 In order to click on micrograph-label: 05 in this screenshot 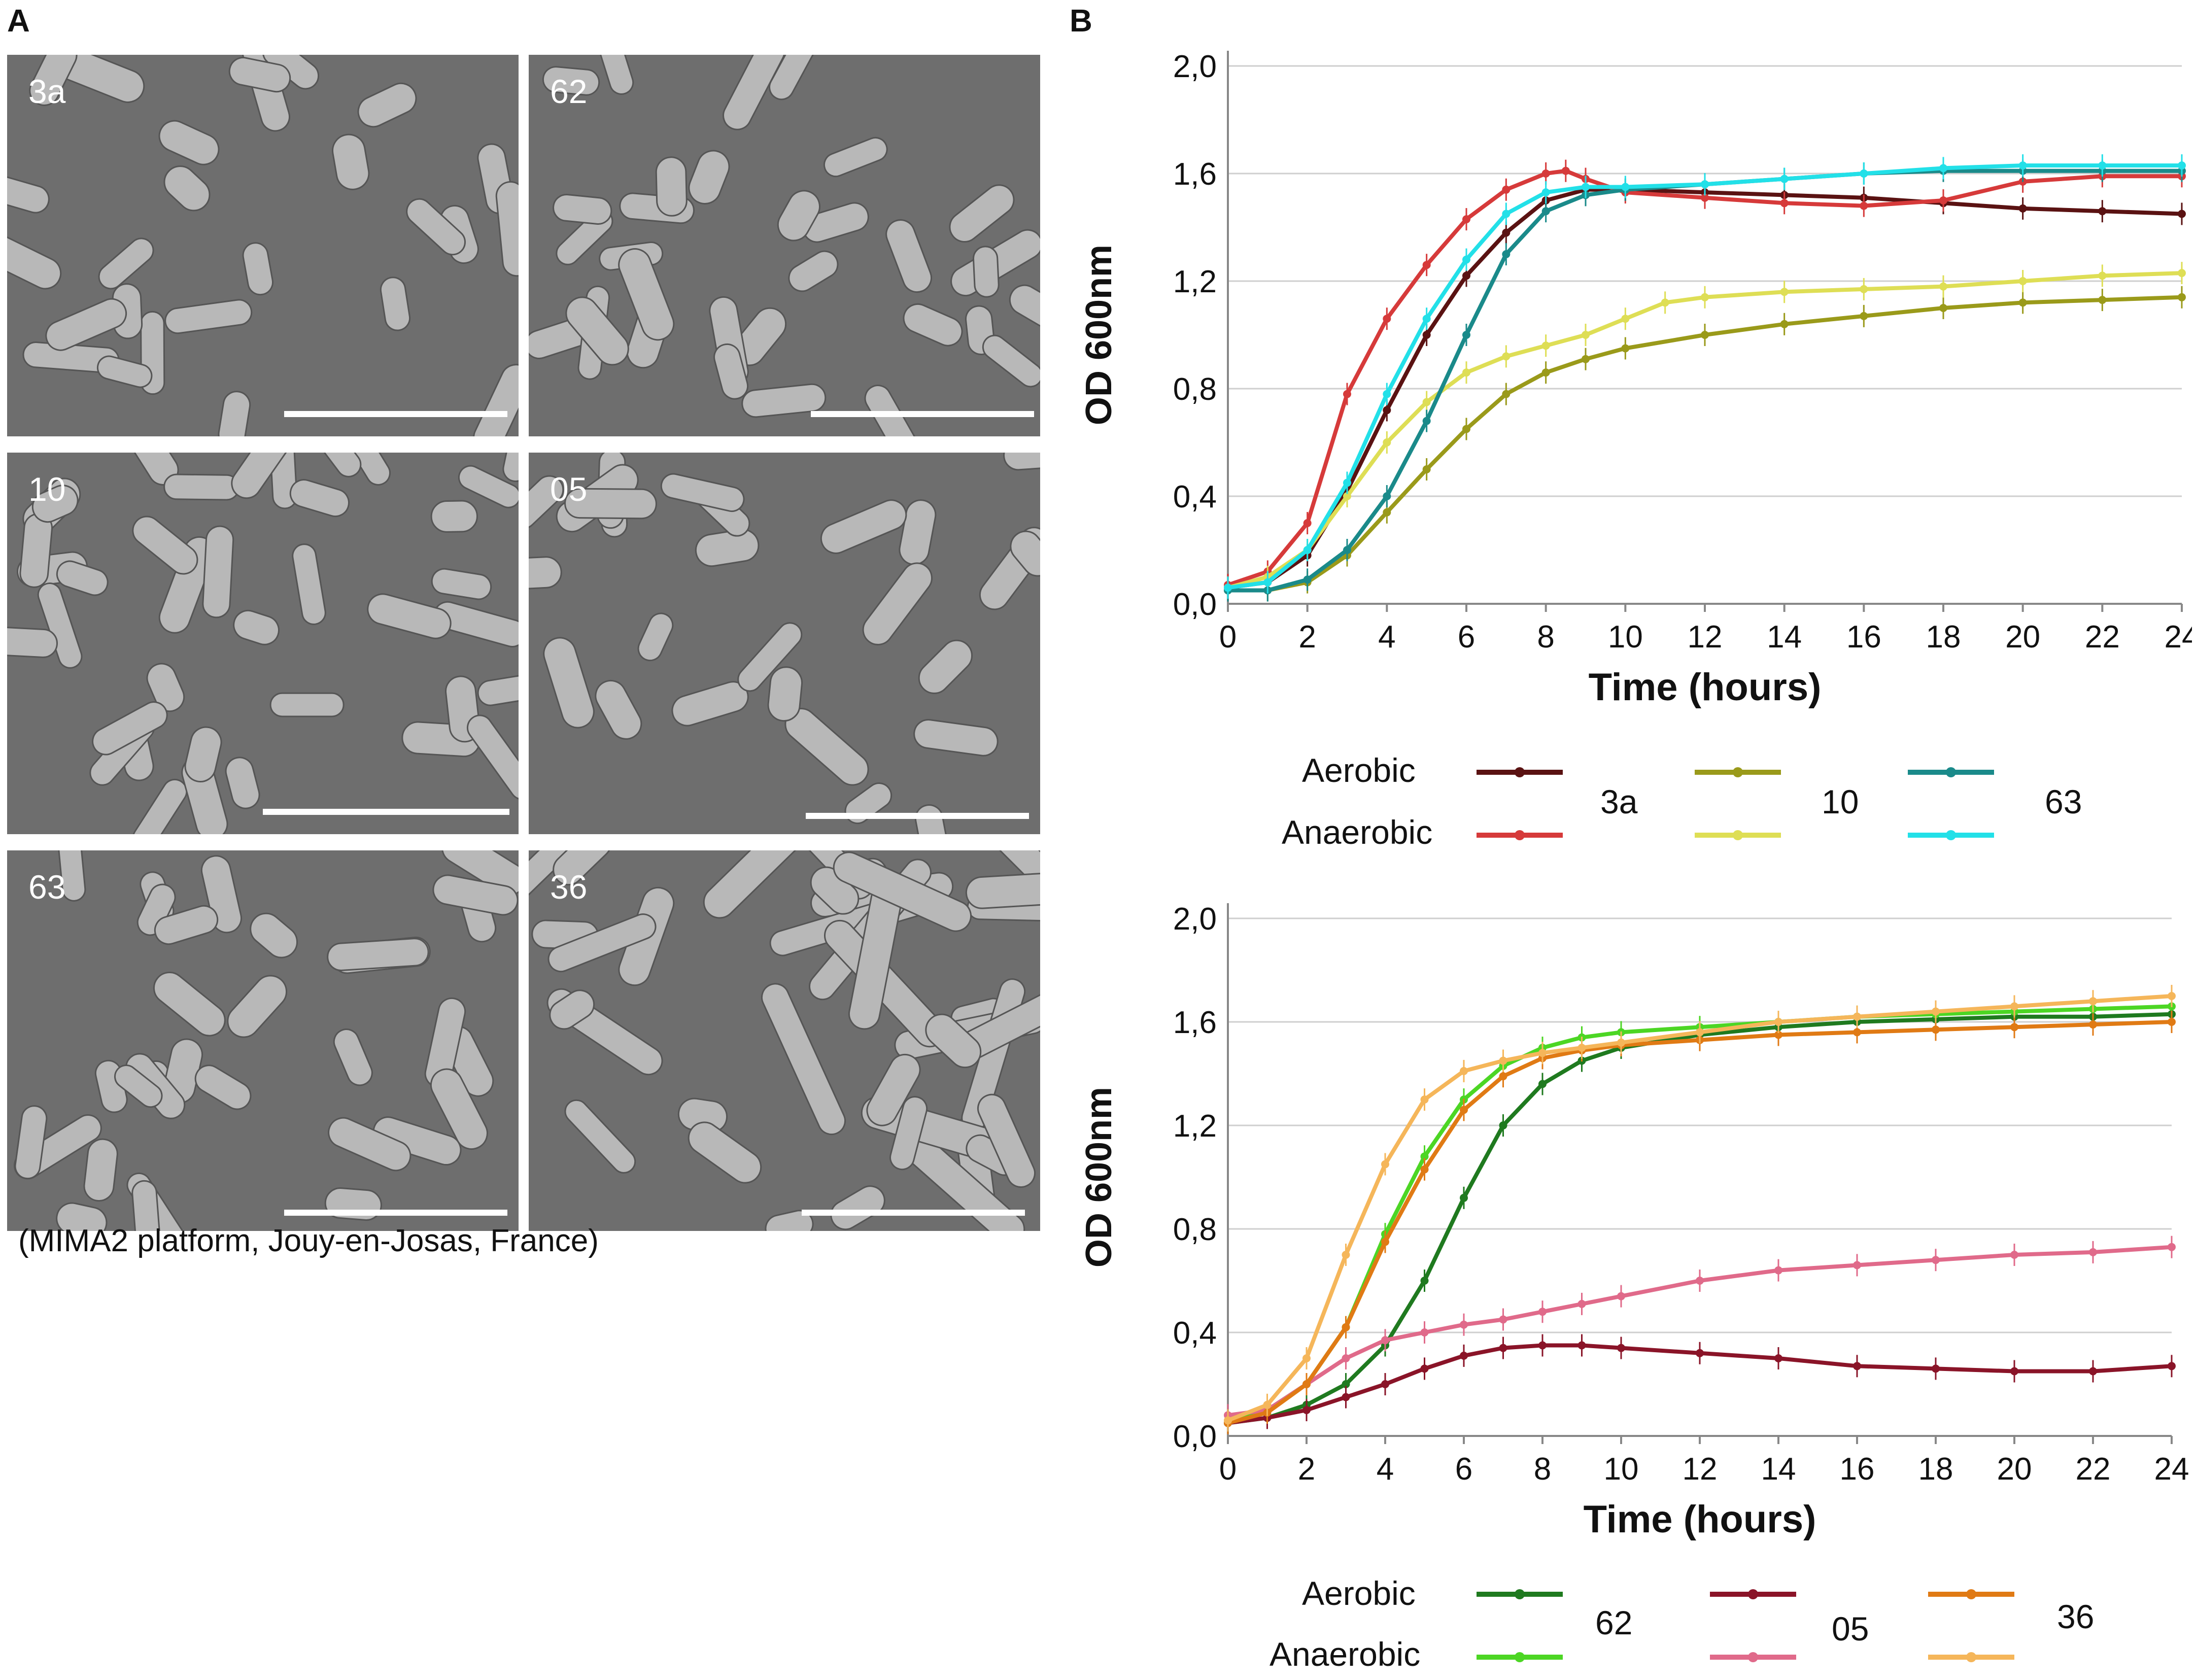, I will do `click(569, 489)`.